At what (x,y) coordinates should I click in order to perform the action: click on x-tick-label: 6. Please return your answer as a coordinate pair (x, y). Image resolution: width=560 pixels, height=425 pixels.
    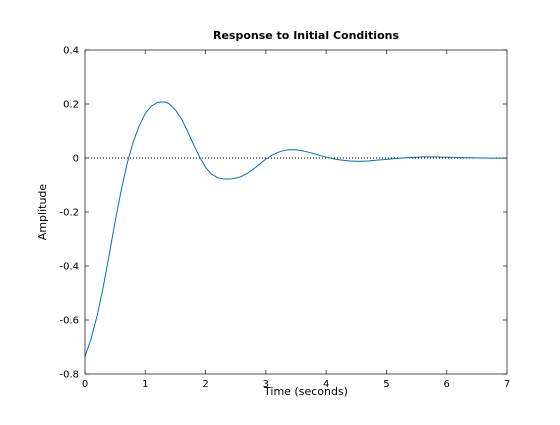
    Looking at the image, I should click on (447, 384).